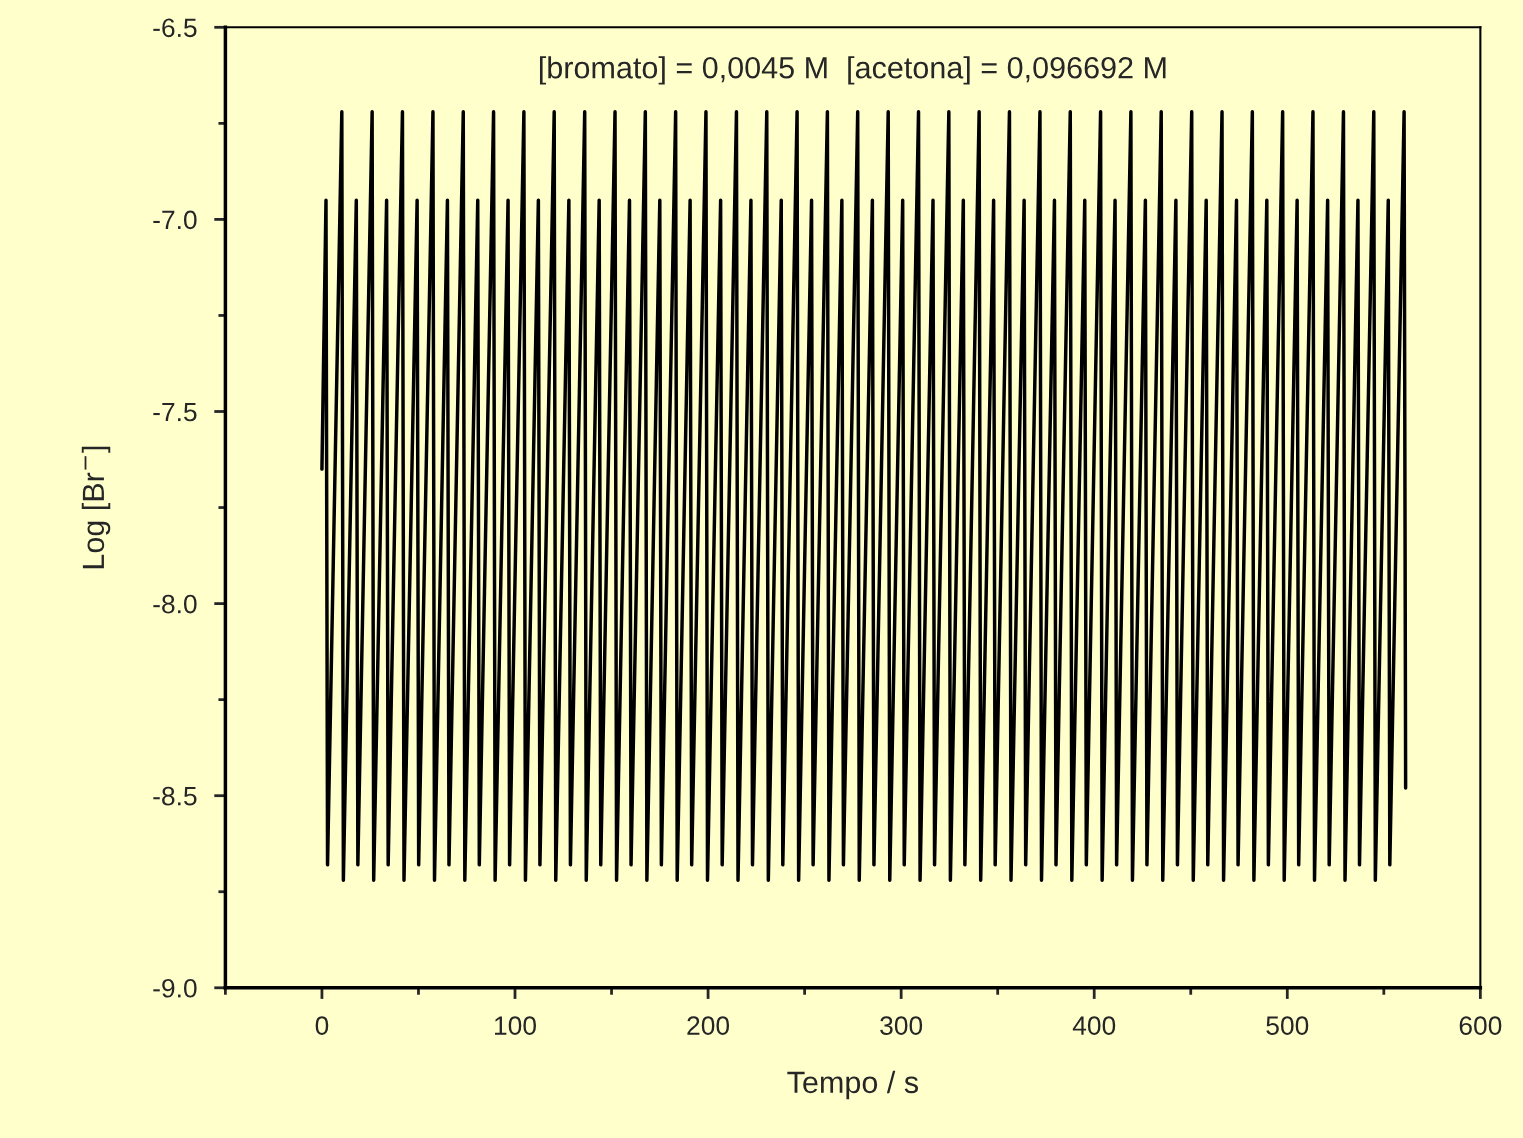  I want to click on y-tick-label: -9.0, so click(175, 988).